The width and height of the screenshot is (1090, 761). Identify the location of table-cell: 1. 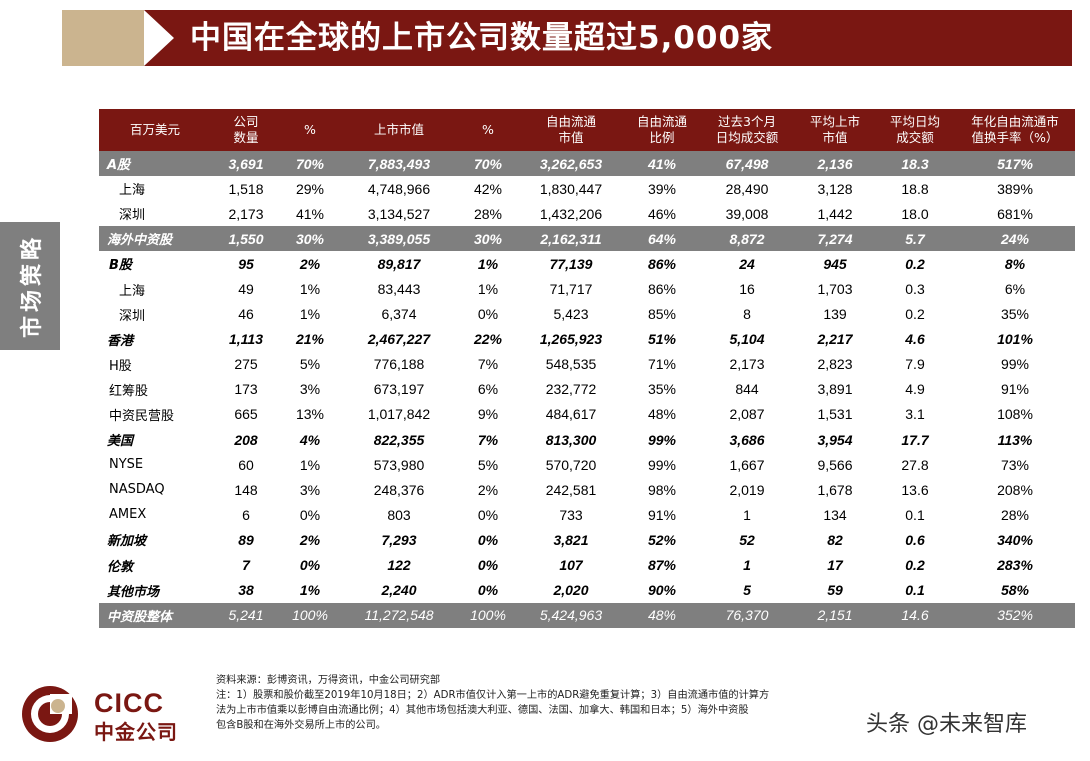
(747, 565).